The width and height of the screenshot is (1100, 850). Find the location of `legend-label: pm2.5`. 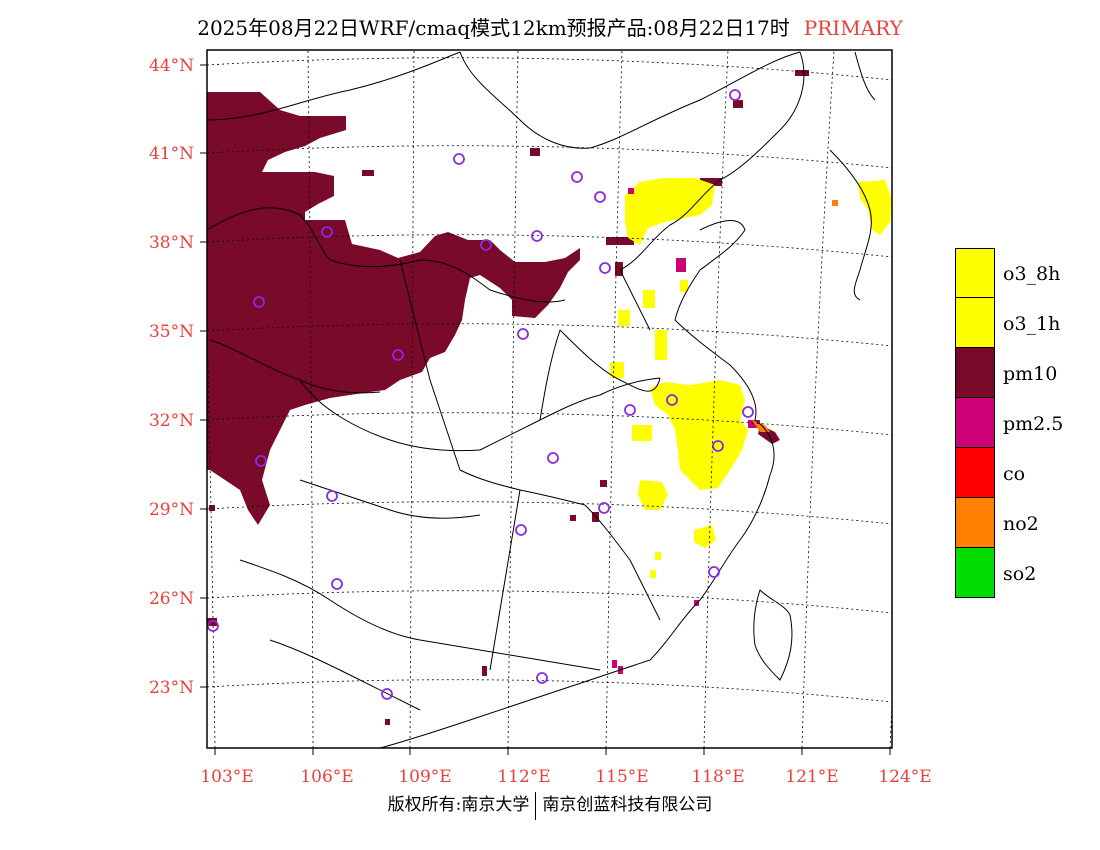

legend-label: pm2.5 is located at coordinates (1033, 424).